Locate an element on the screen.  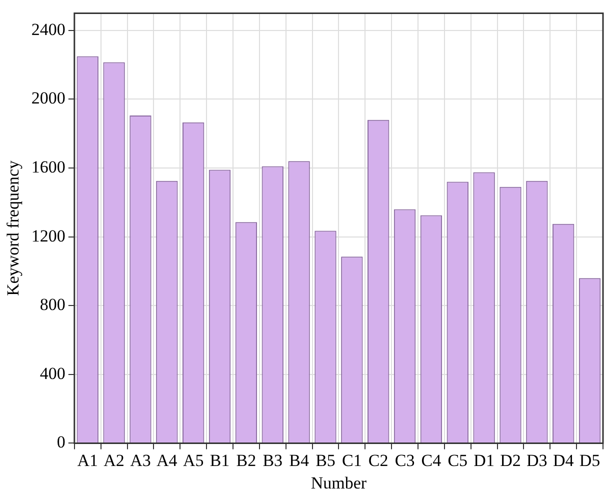
x-tick-label: B2 is located at coordinates (246, 460).